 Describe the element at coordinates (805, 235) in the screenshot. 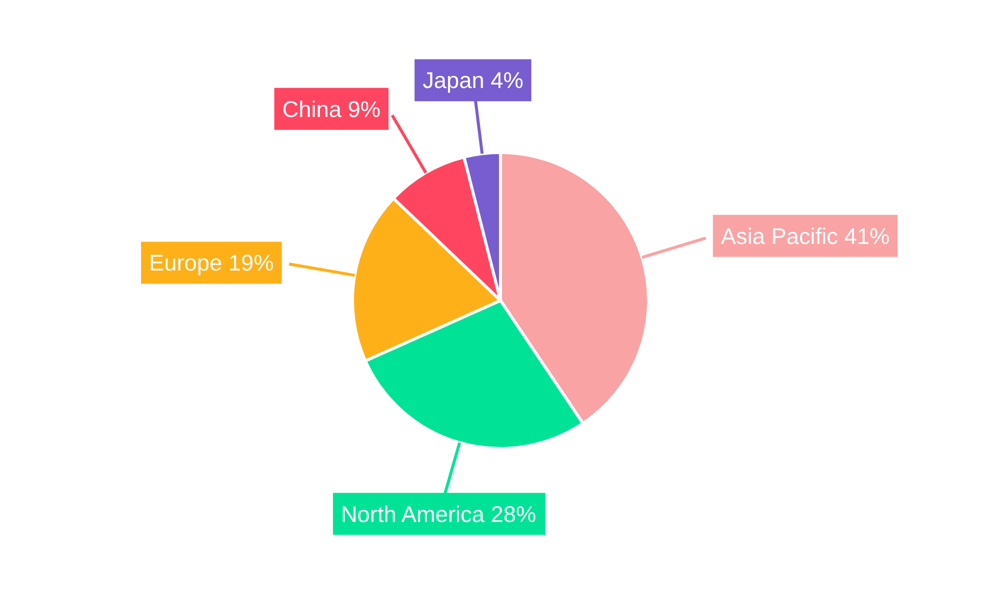

I see `slice-label: Asia Pacific 41%` at that location.